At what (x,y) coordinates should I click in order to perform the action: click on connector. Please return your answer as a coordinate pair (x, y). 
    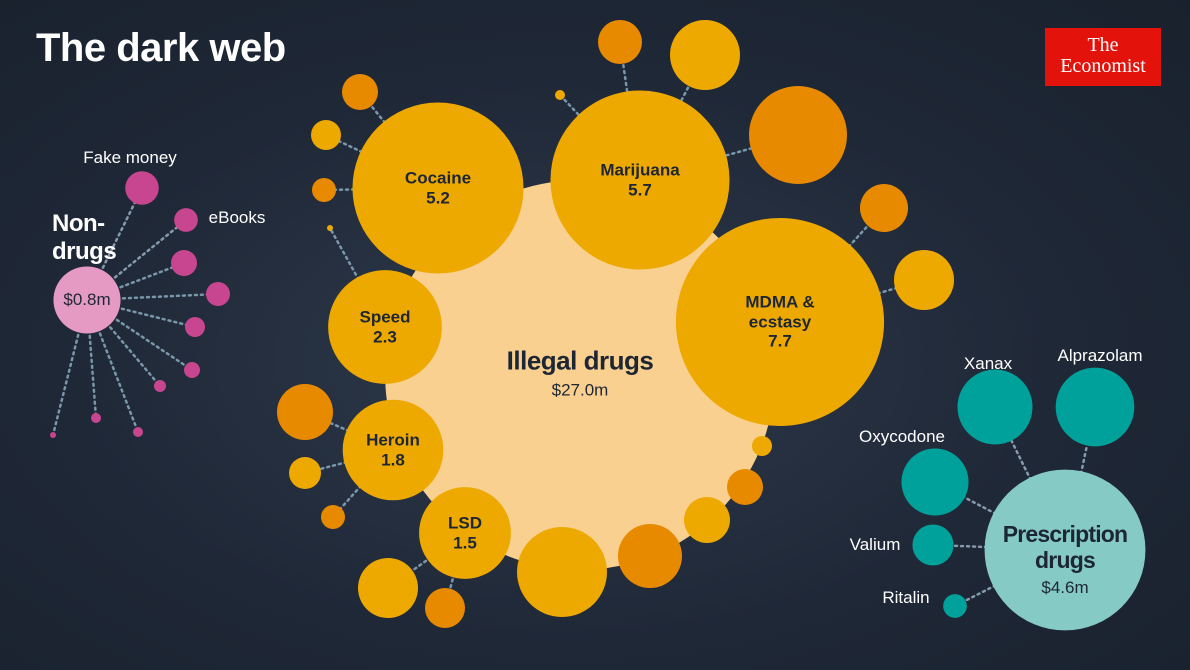
    Looking at the image, I should click on (152, 297).